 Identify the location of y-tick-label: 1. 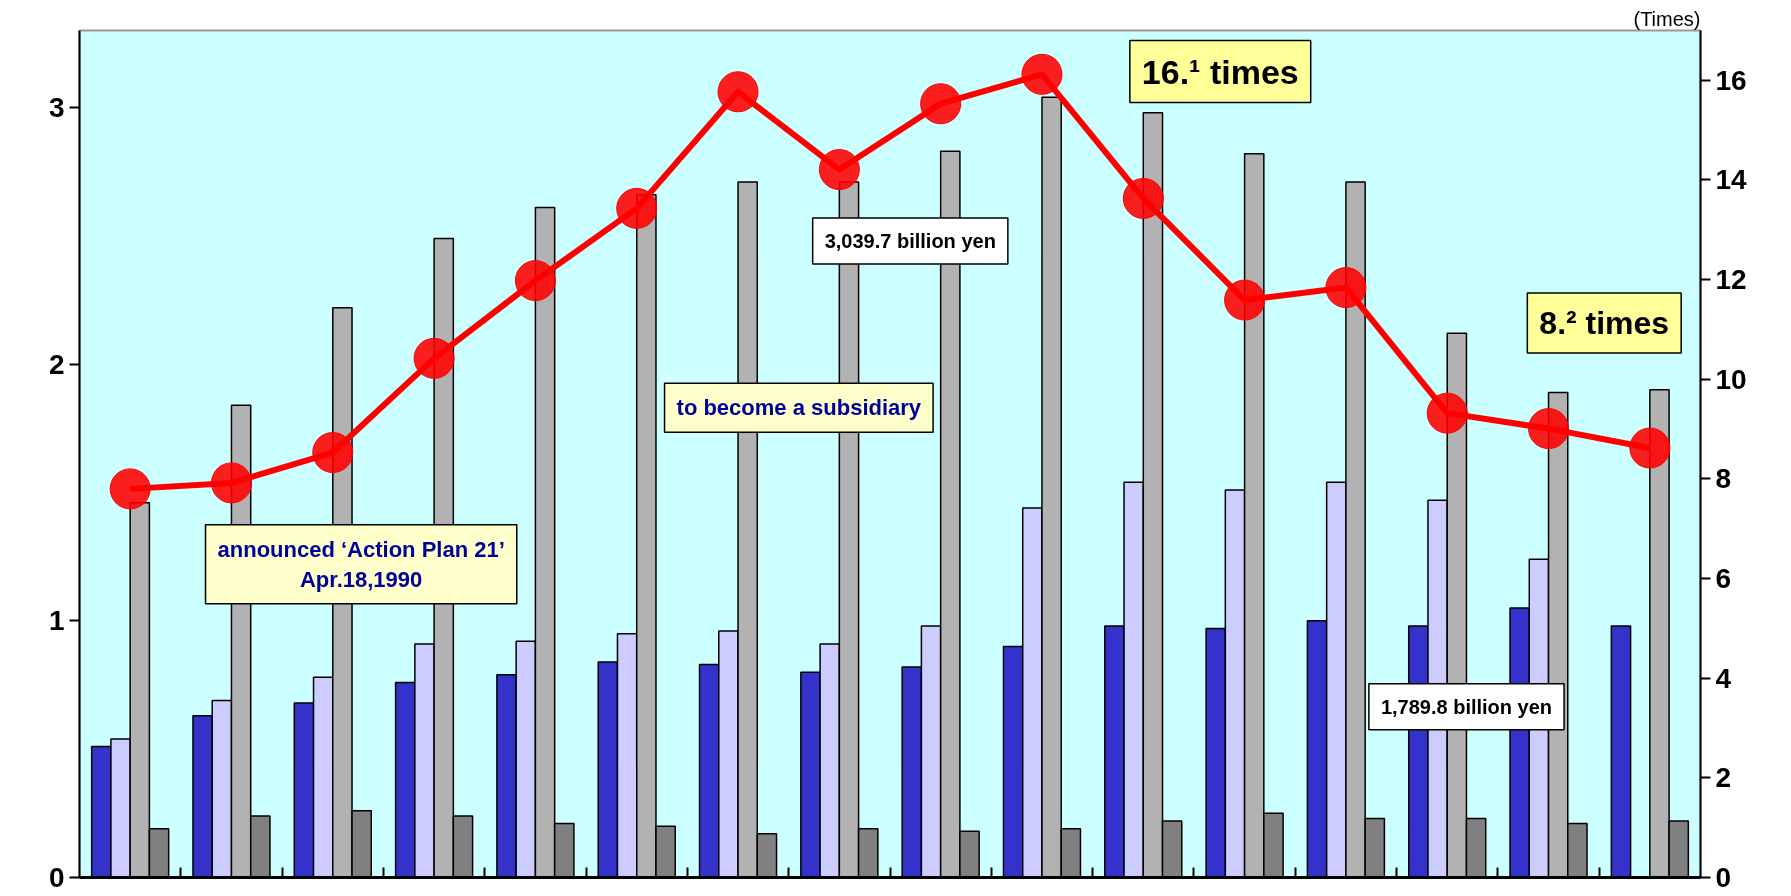
(56, 621).